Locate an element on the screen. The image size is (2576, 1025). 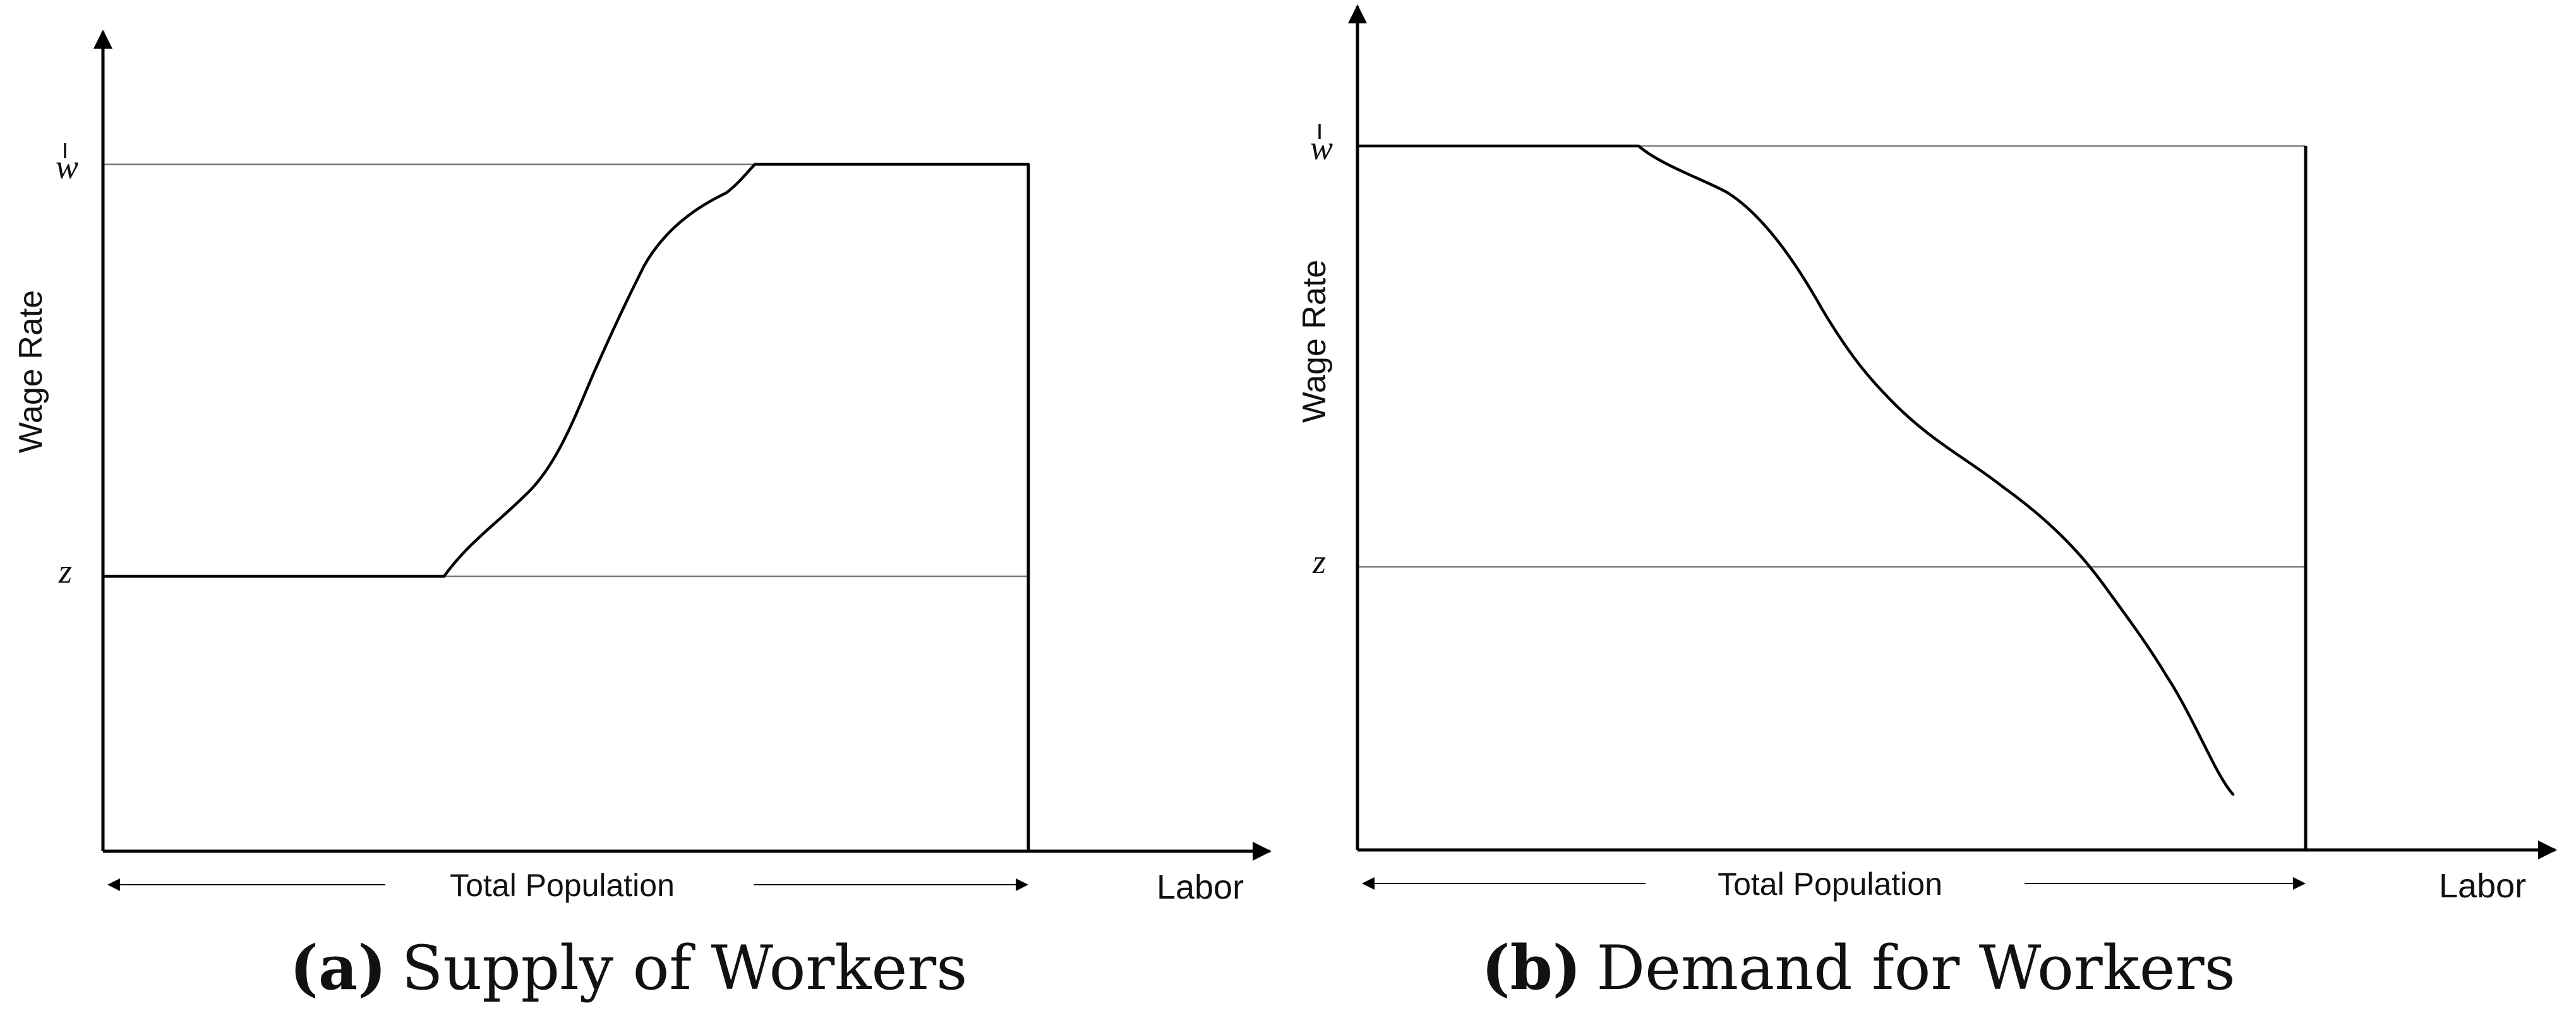
panel-b-span-label: Total Population is located at coordinates (1830, 884).